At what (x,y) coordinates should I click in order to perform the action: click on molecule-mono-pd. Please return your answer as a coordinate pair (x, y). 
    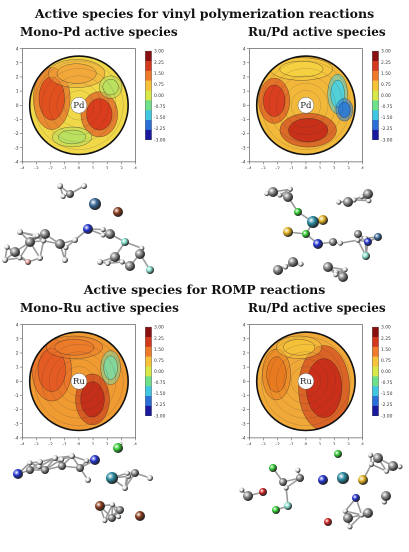
    Looking at the image, I should click on (92, 229).